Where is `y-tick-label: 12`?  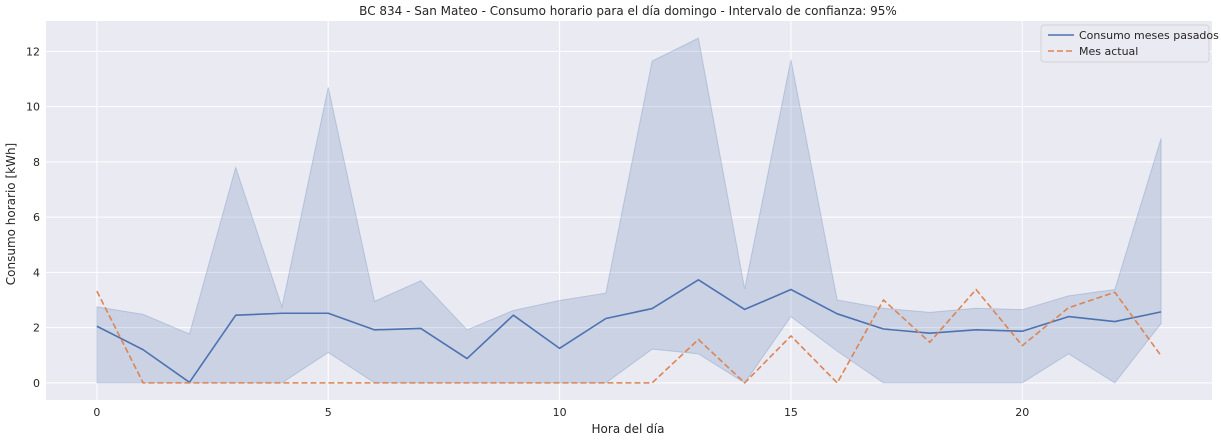 y-tick-label: 12 is located at coordinates (33, 51).